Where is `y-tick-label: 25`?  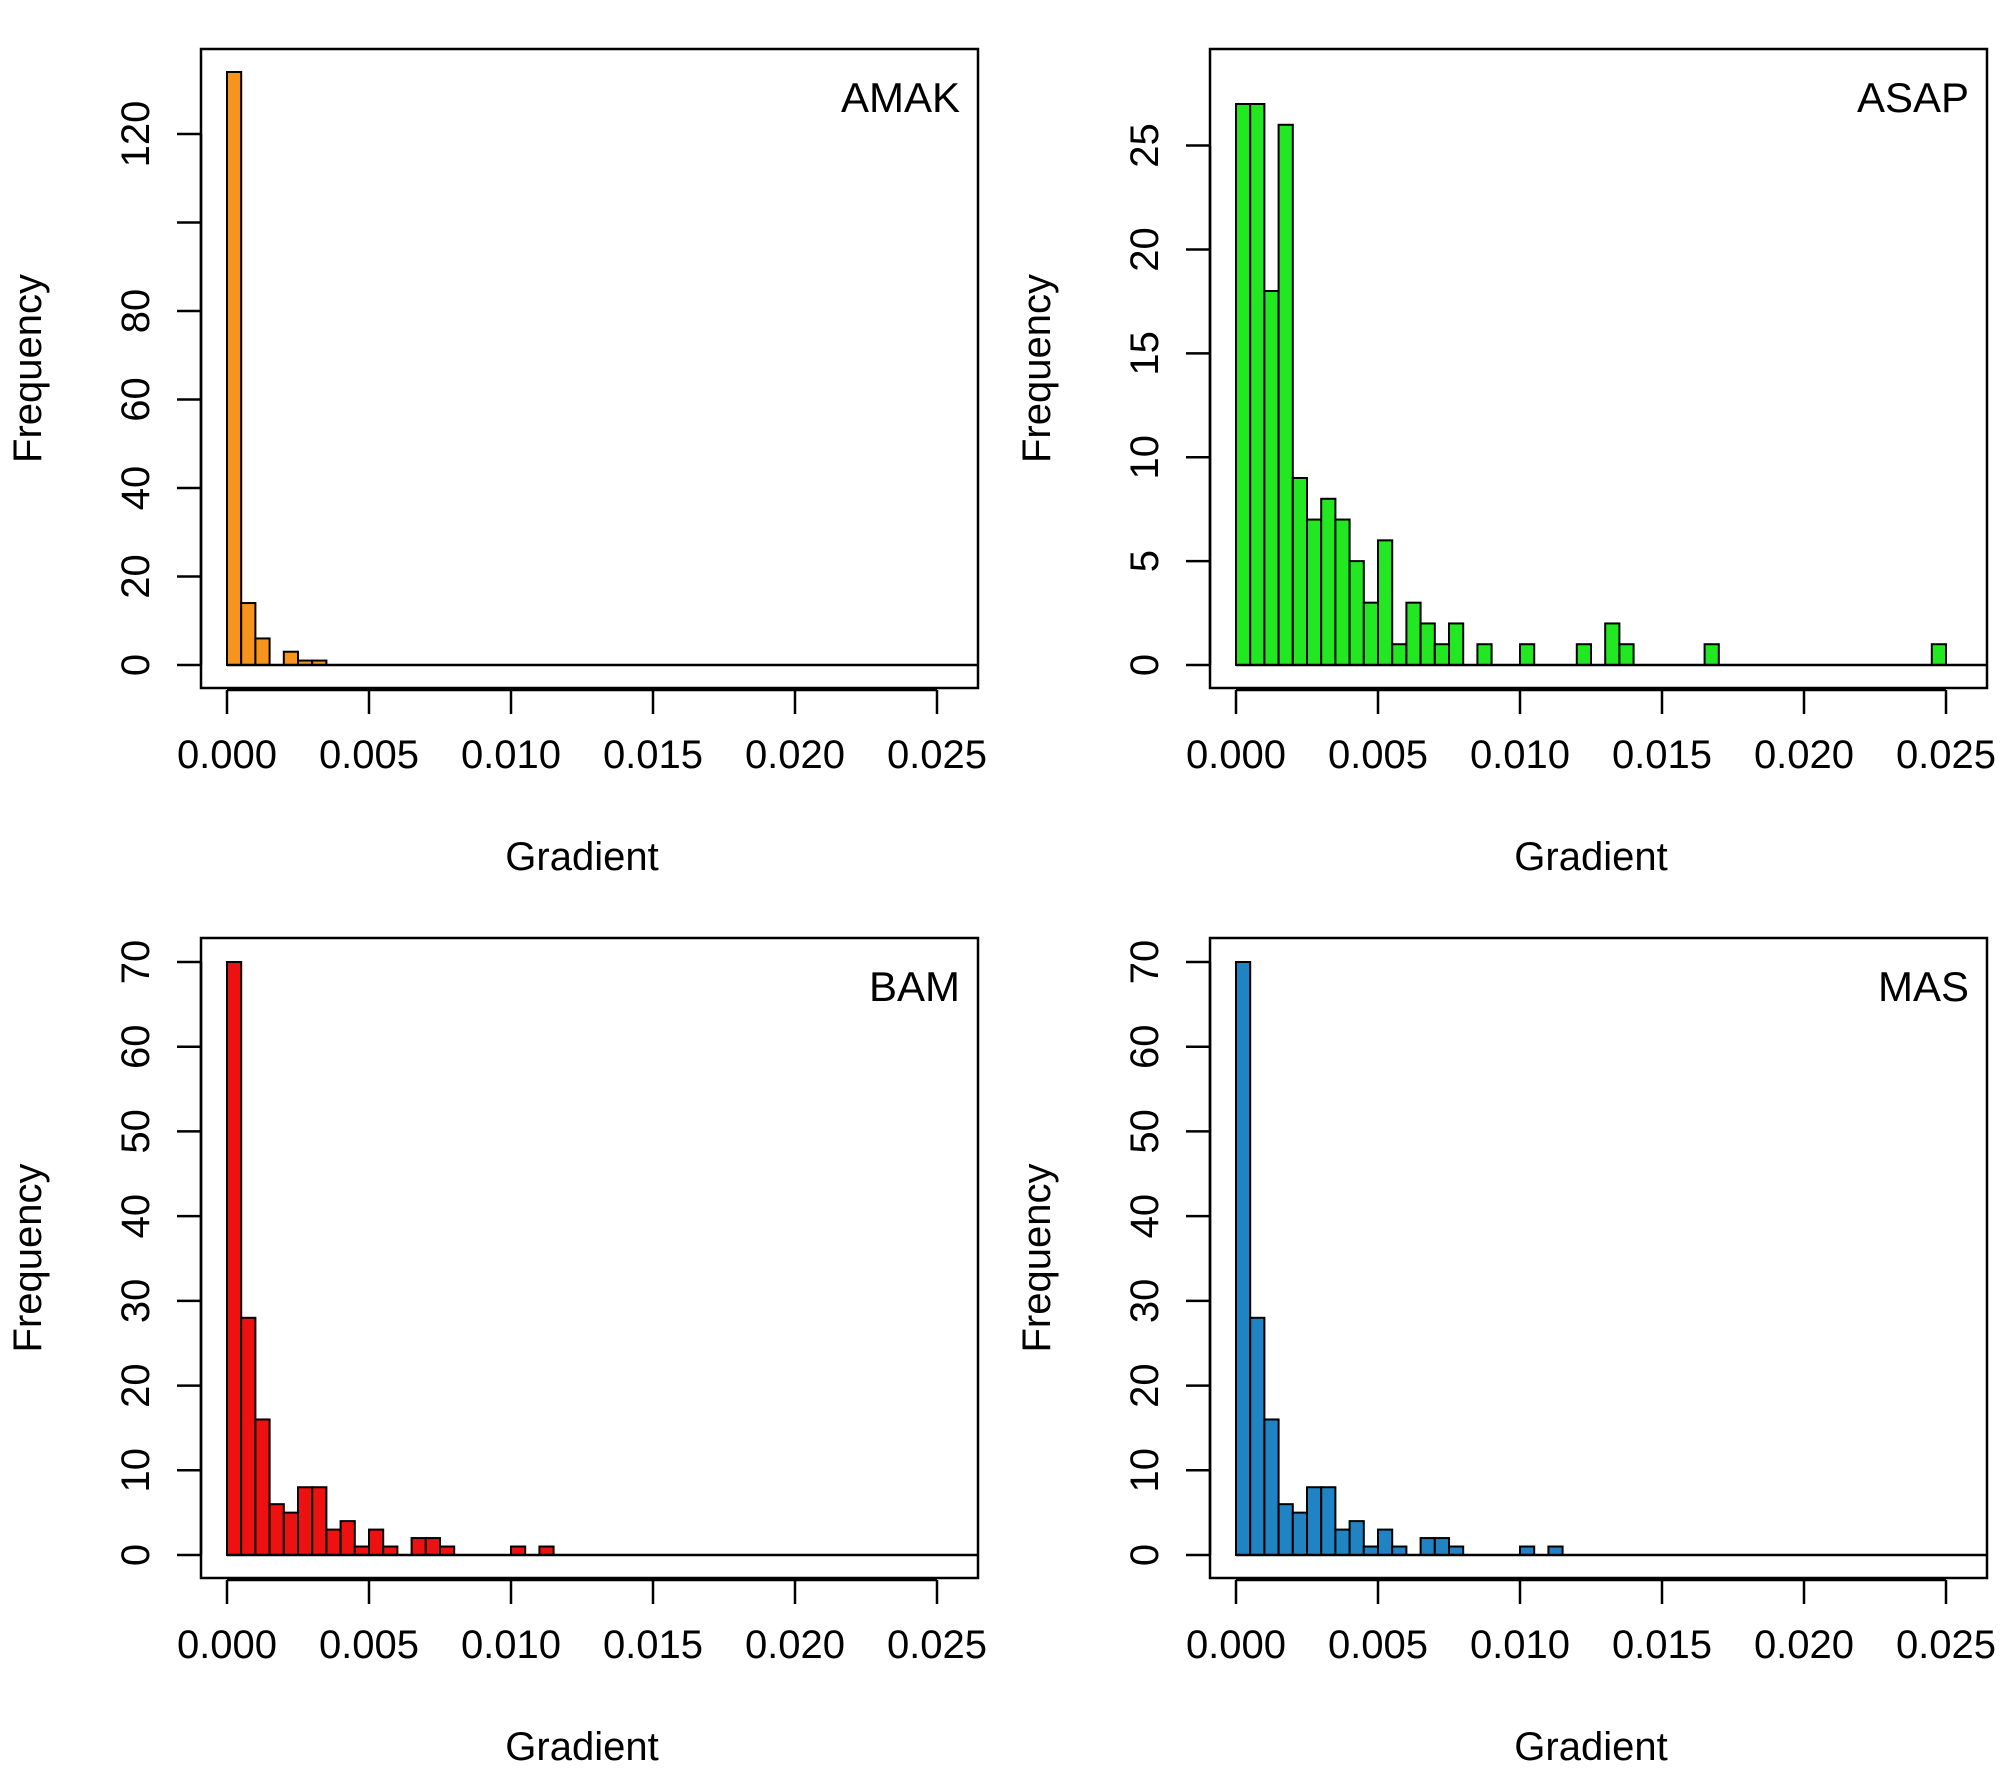
y-tick-label: 25 is located at coordinates (1145, 145).